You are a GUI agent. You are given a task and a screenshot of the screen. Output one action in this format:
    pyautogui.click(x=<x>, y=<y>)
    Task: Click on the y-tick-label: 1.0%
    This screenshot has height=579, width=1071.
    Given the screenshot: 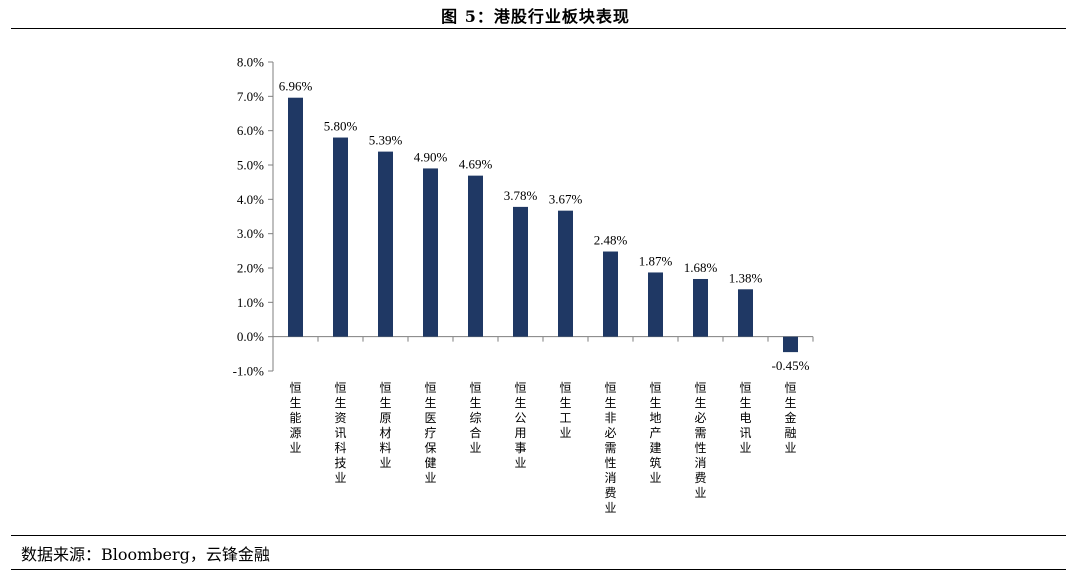 What is the action you would take?
    pyautogui.click(x=250, y=302)
    